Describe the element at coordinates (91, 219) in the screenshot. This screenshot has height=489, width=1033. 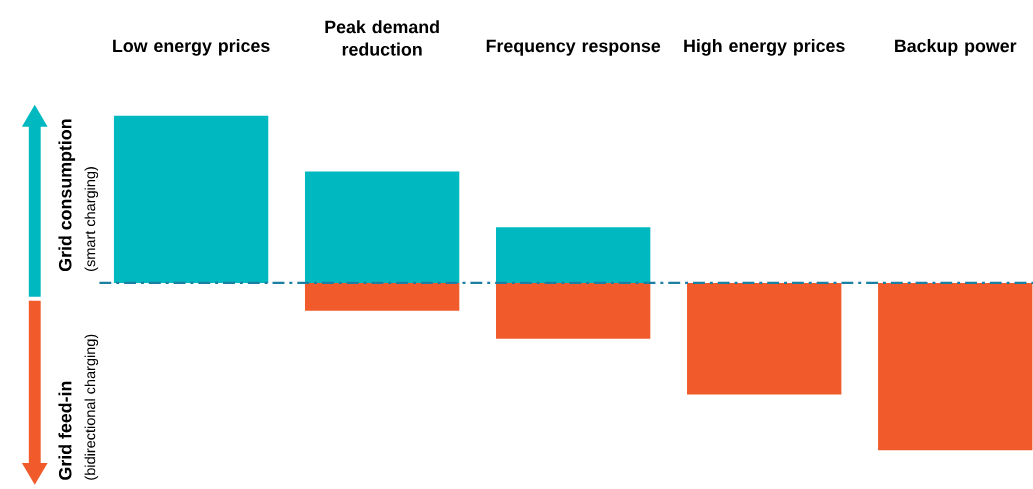
I see `text: (smart charging)` at that location.